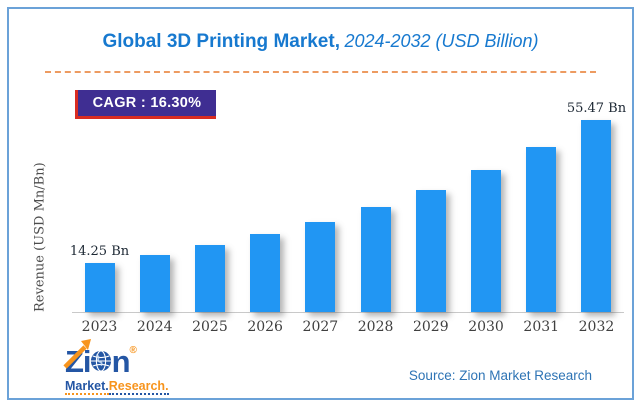  Describe the element at coordinates (500, 375) in the screenshot. I see `source-attribution: Source: Zion Market Research` at that location.